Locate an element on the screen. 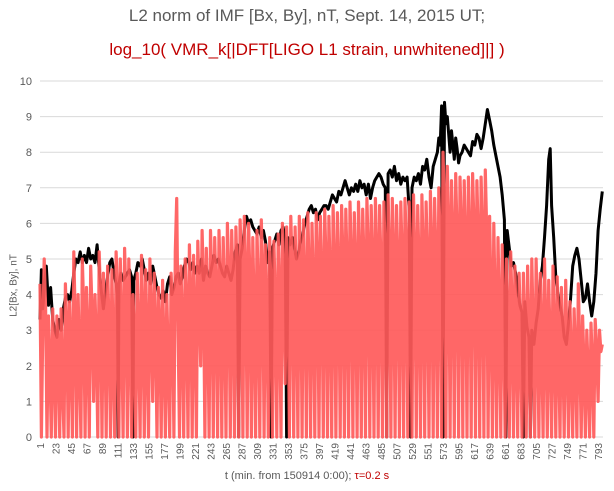  x-tick-label: 441 is located at coordinates (351, 451).